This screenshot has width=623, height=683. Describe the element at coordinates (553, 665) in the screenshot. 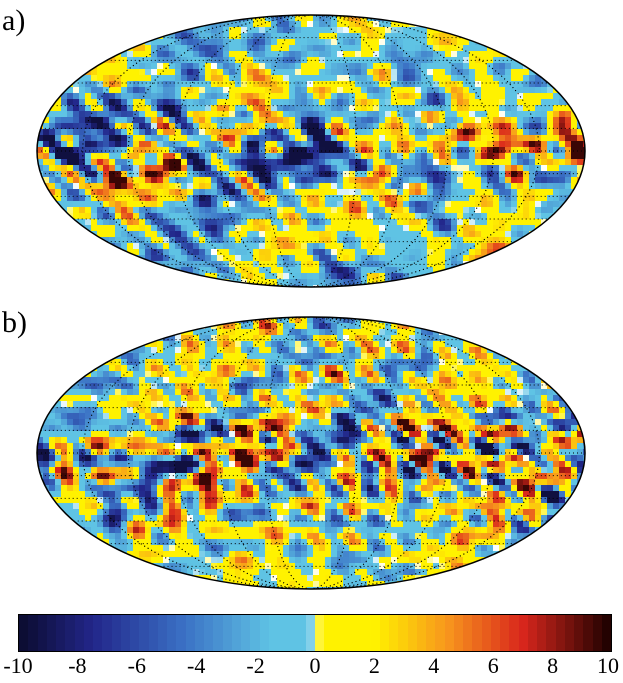

I see `colorbar-tick-label: 8` at that location.